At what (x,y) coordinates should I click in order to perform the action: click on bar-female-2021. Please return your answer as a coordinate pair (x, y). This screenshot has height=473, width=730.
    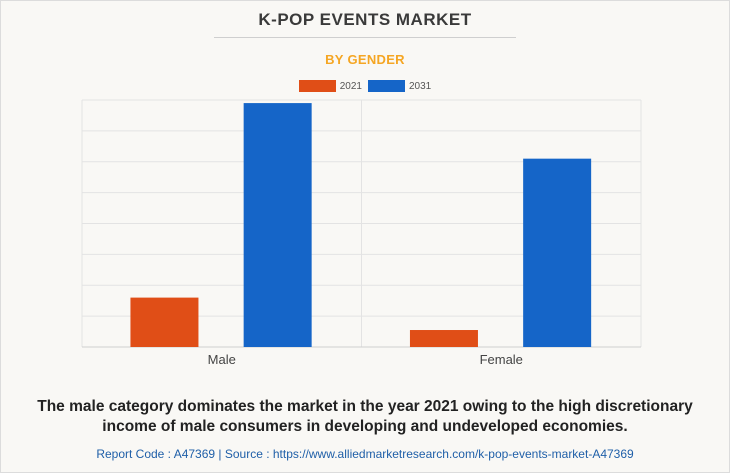
    Looking at the image, I should click on (443, 338).